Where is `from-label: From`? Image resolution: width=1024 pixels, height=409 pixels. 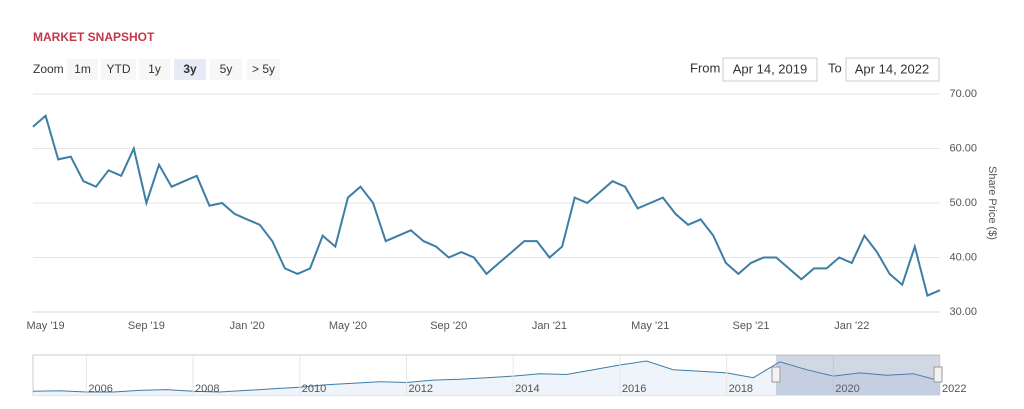
from-label: From is located at coordinates (705, 67).